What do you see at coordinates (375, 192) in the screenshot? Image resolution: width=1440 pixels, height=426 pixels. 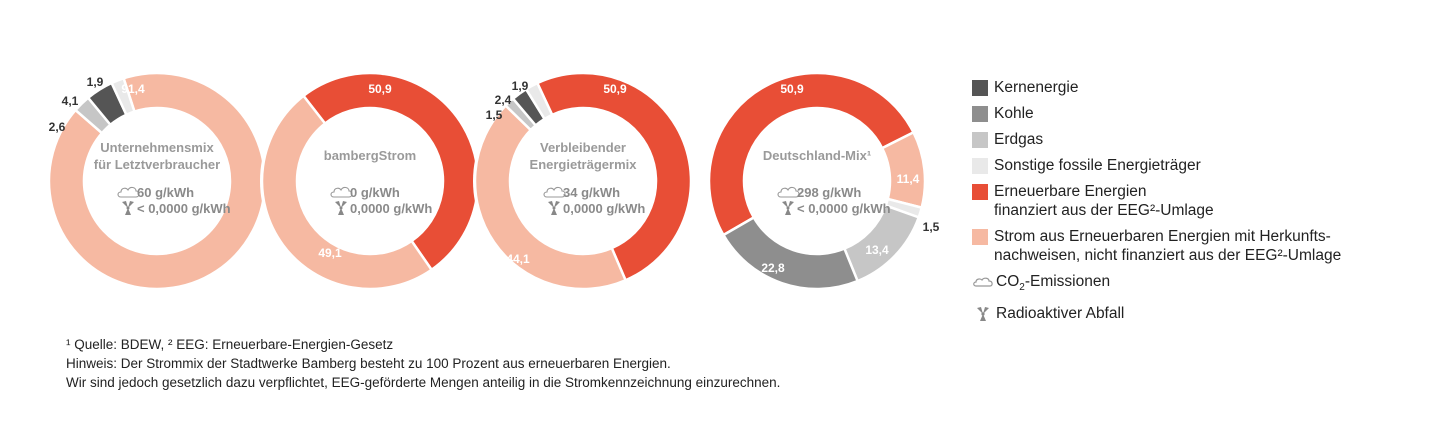 I see `co2-value: 0 g/kWh` at bounding box center [375, 192].